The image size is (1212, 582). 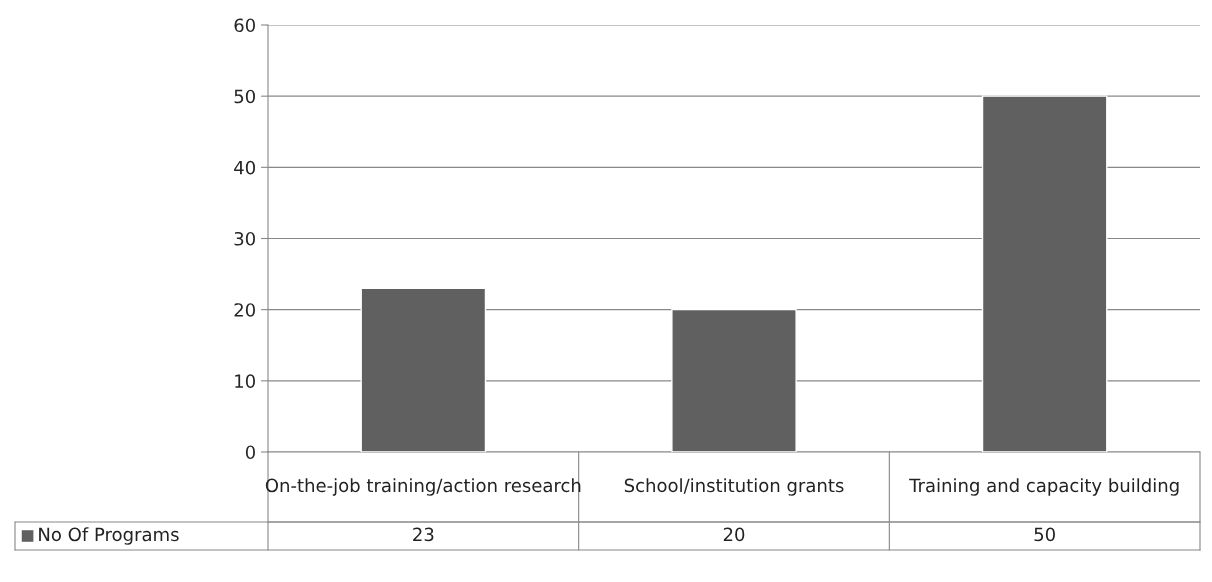 I want to click on y-tick-label: 20, so click(x=244, y=310).